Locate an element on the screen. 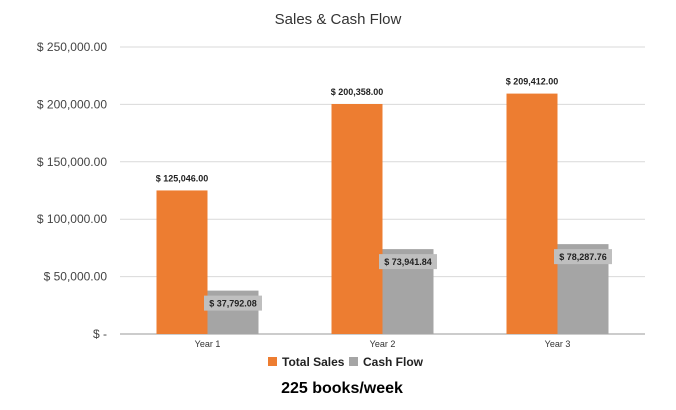  x-tick-label: Year 3 is located at coordinates (558, 344).